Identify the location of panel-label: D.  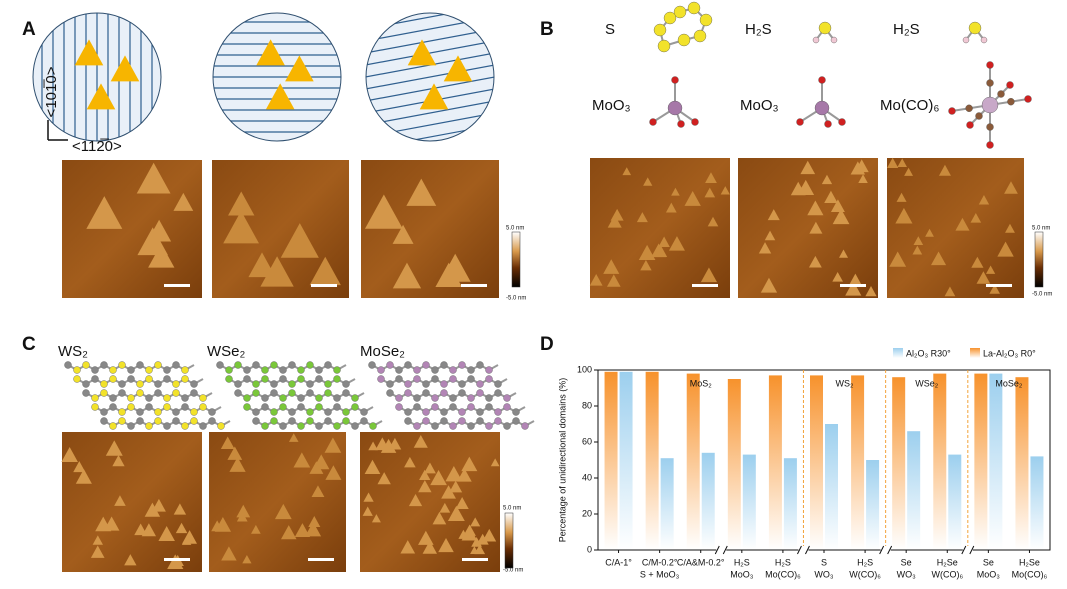
(547, 344).